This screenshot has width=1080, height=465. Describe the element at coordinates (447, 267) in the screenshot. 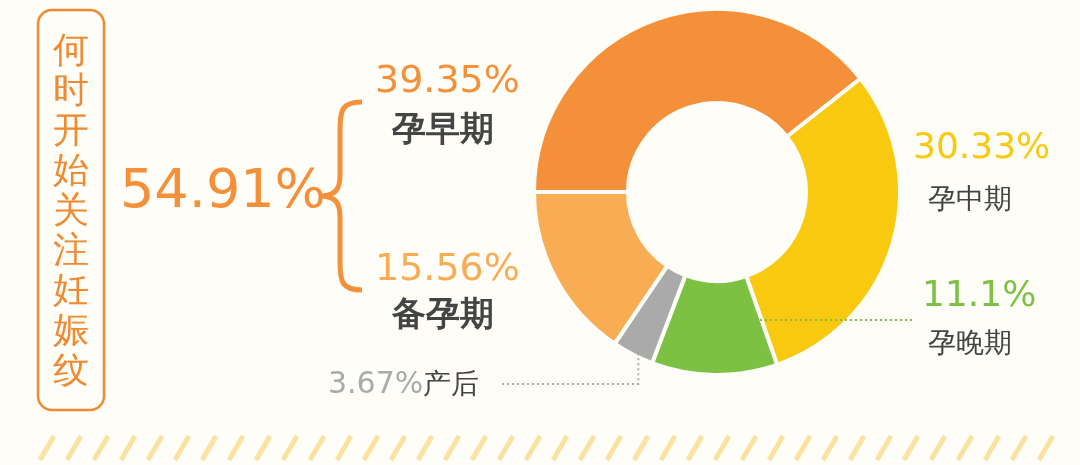

I see `data-label: 15.56%` at that location.